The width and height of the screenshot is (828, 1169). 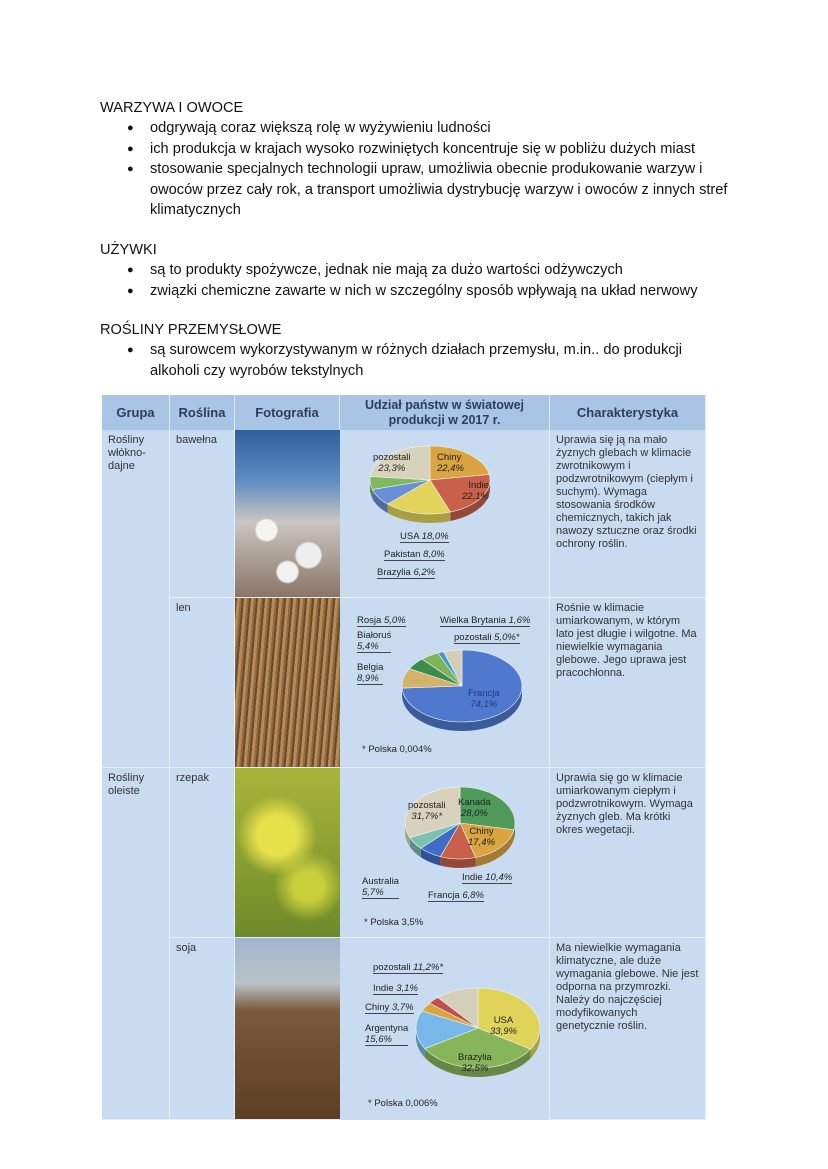 I want to click on group-cell: Rośliny oleiste, so click(x=136, y=944).